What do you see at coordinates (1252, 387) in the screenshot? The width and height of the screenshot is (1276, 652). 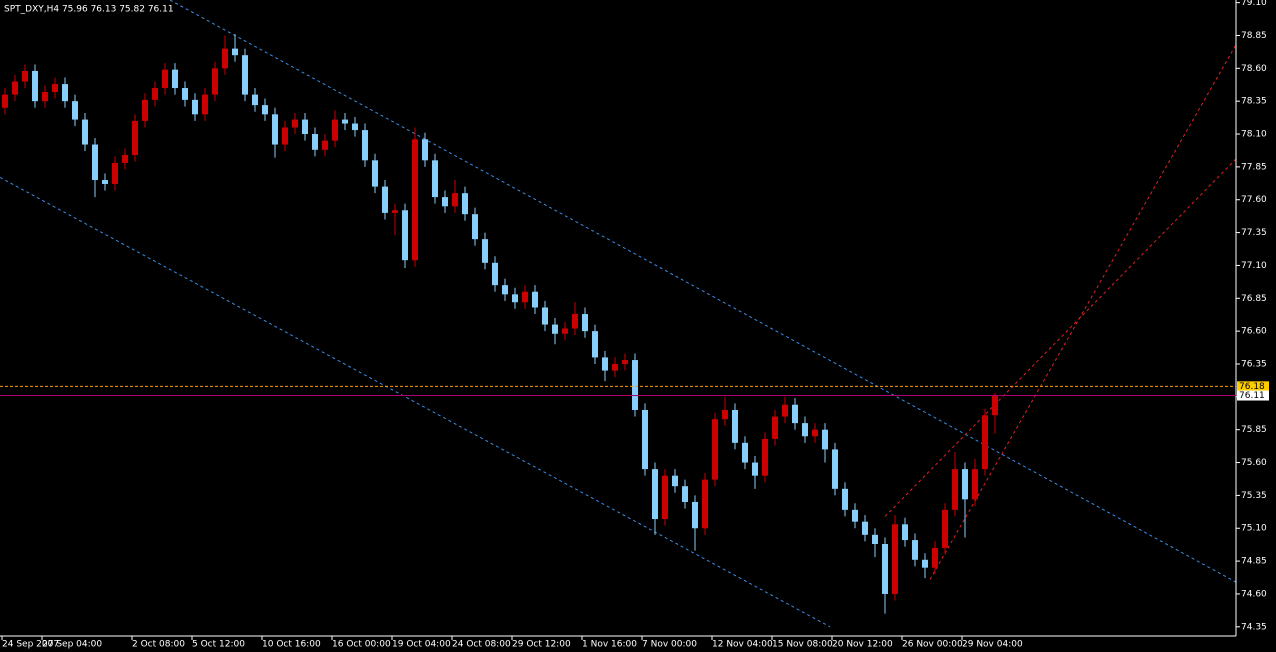 I see `price-tag-label: 76.18` at bounding box center [1252, 387].